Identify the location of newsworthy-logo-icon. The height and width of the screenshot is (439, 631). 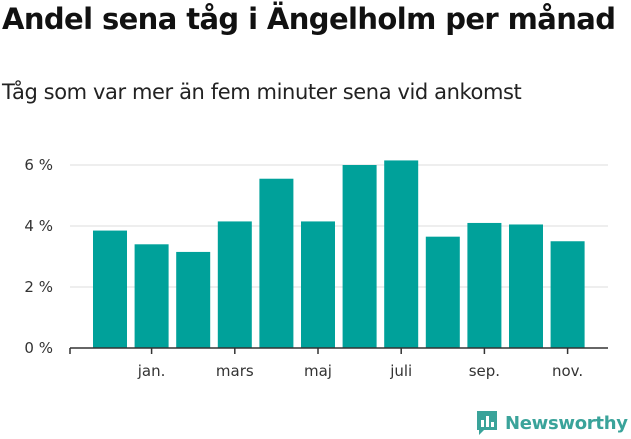
(487, 423).